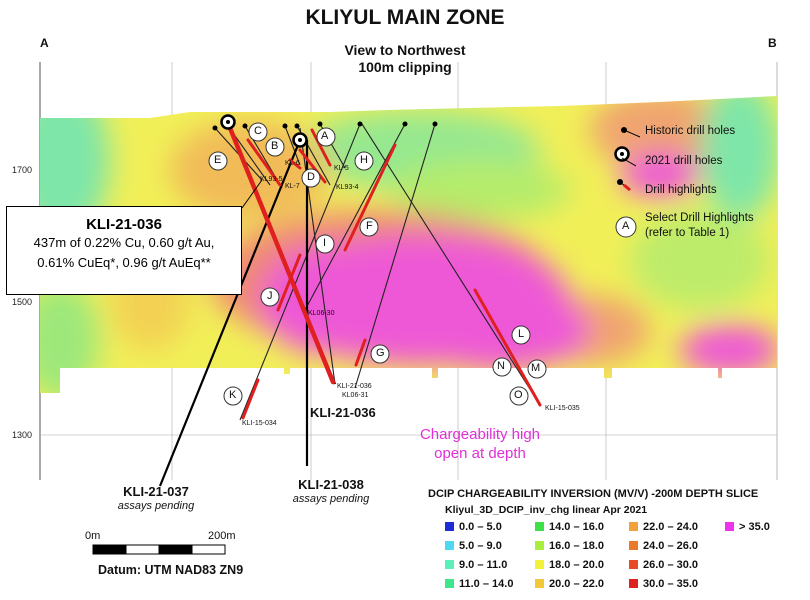  I want to click on highlight-marker: M, so click(536, 368).